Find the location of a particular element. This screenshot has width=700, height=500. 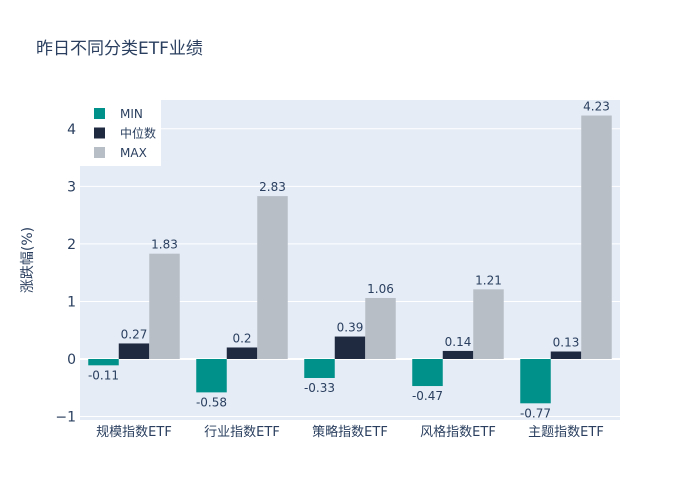

data-label: -0.58 is located at coordinates (211, 402).